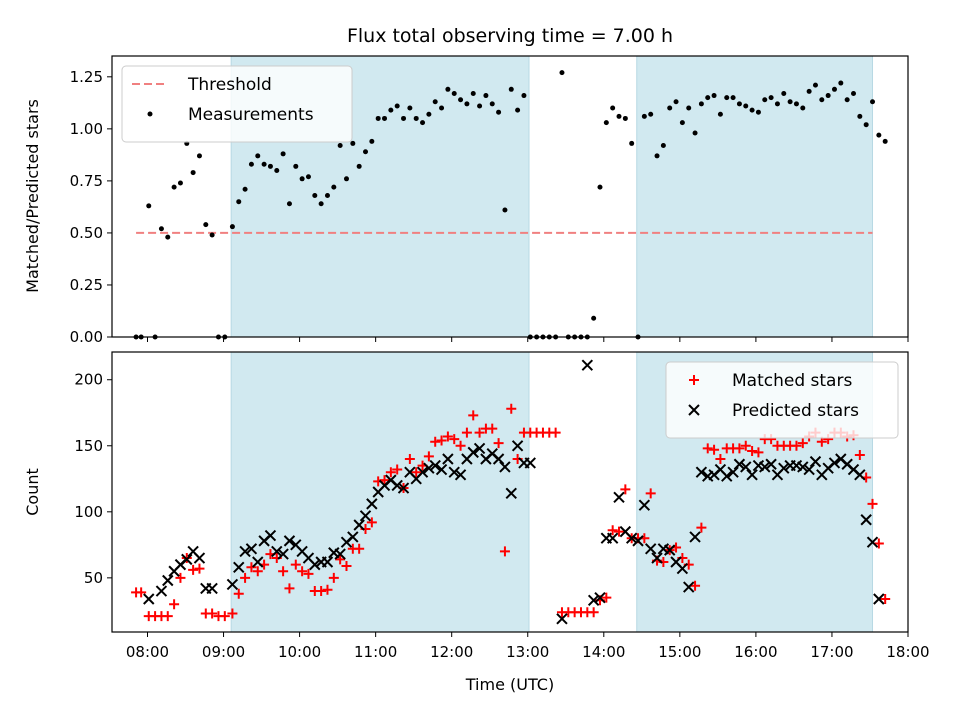  Describe the element at coordinates (223, 652) in the screenshot. I see `xtick-label-2: 09:00` at that location.